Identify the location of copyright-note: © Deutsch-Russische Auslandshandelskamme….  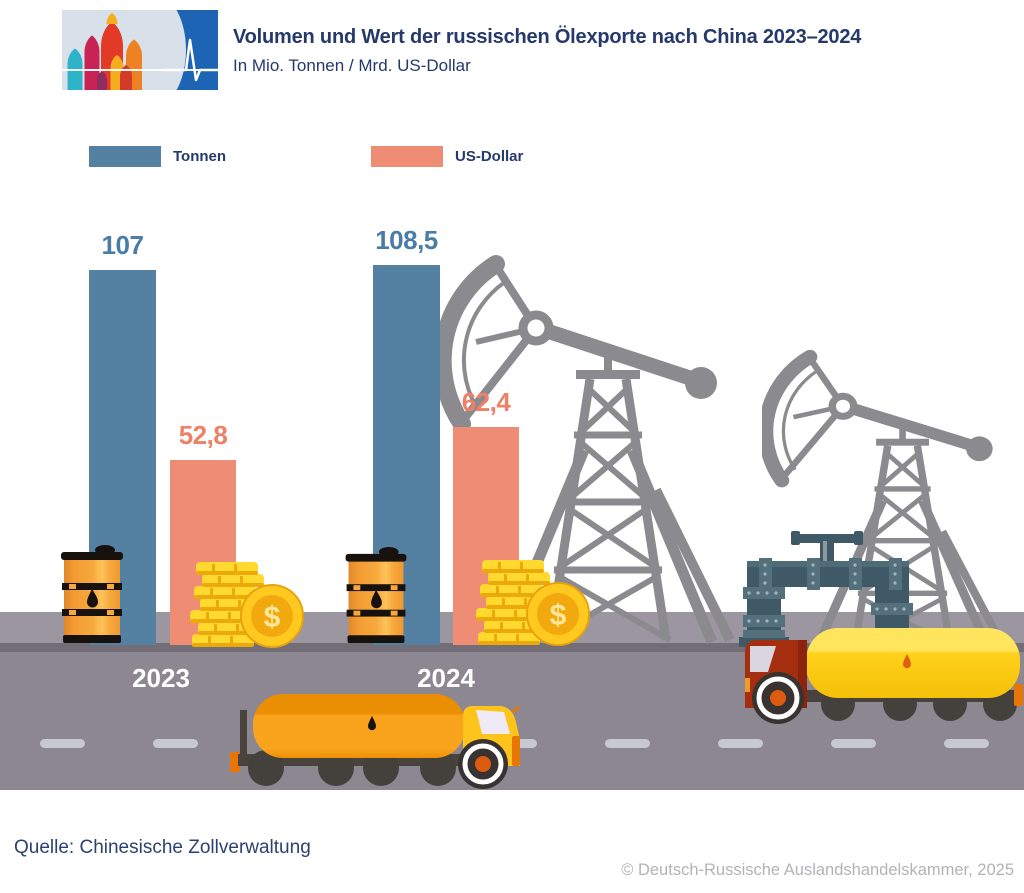
(817, 870).